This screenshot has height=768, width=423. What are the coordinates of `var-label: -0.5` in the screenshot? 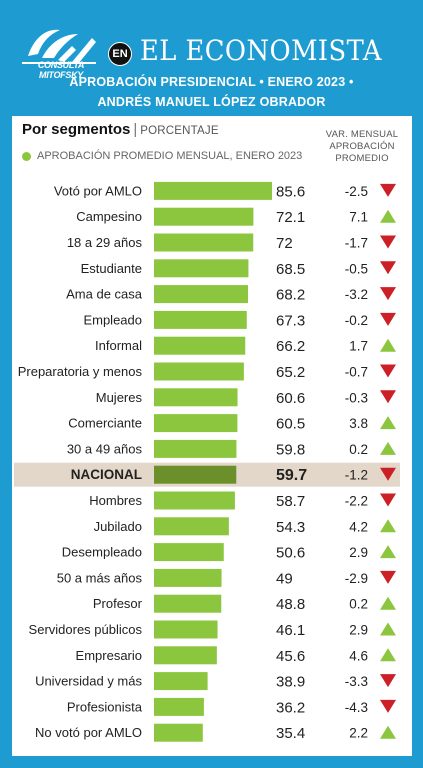 It's located at (356, 268).